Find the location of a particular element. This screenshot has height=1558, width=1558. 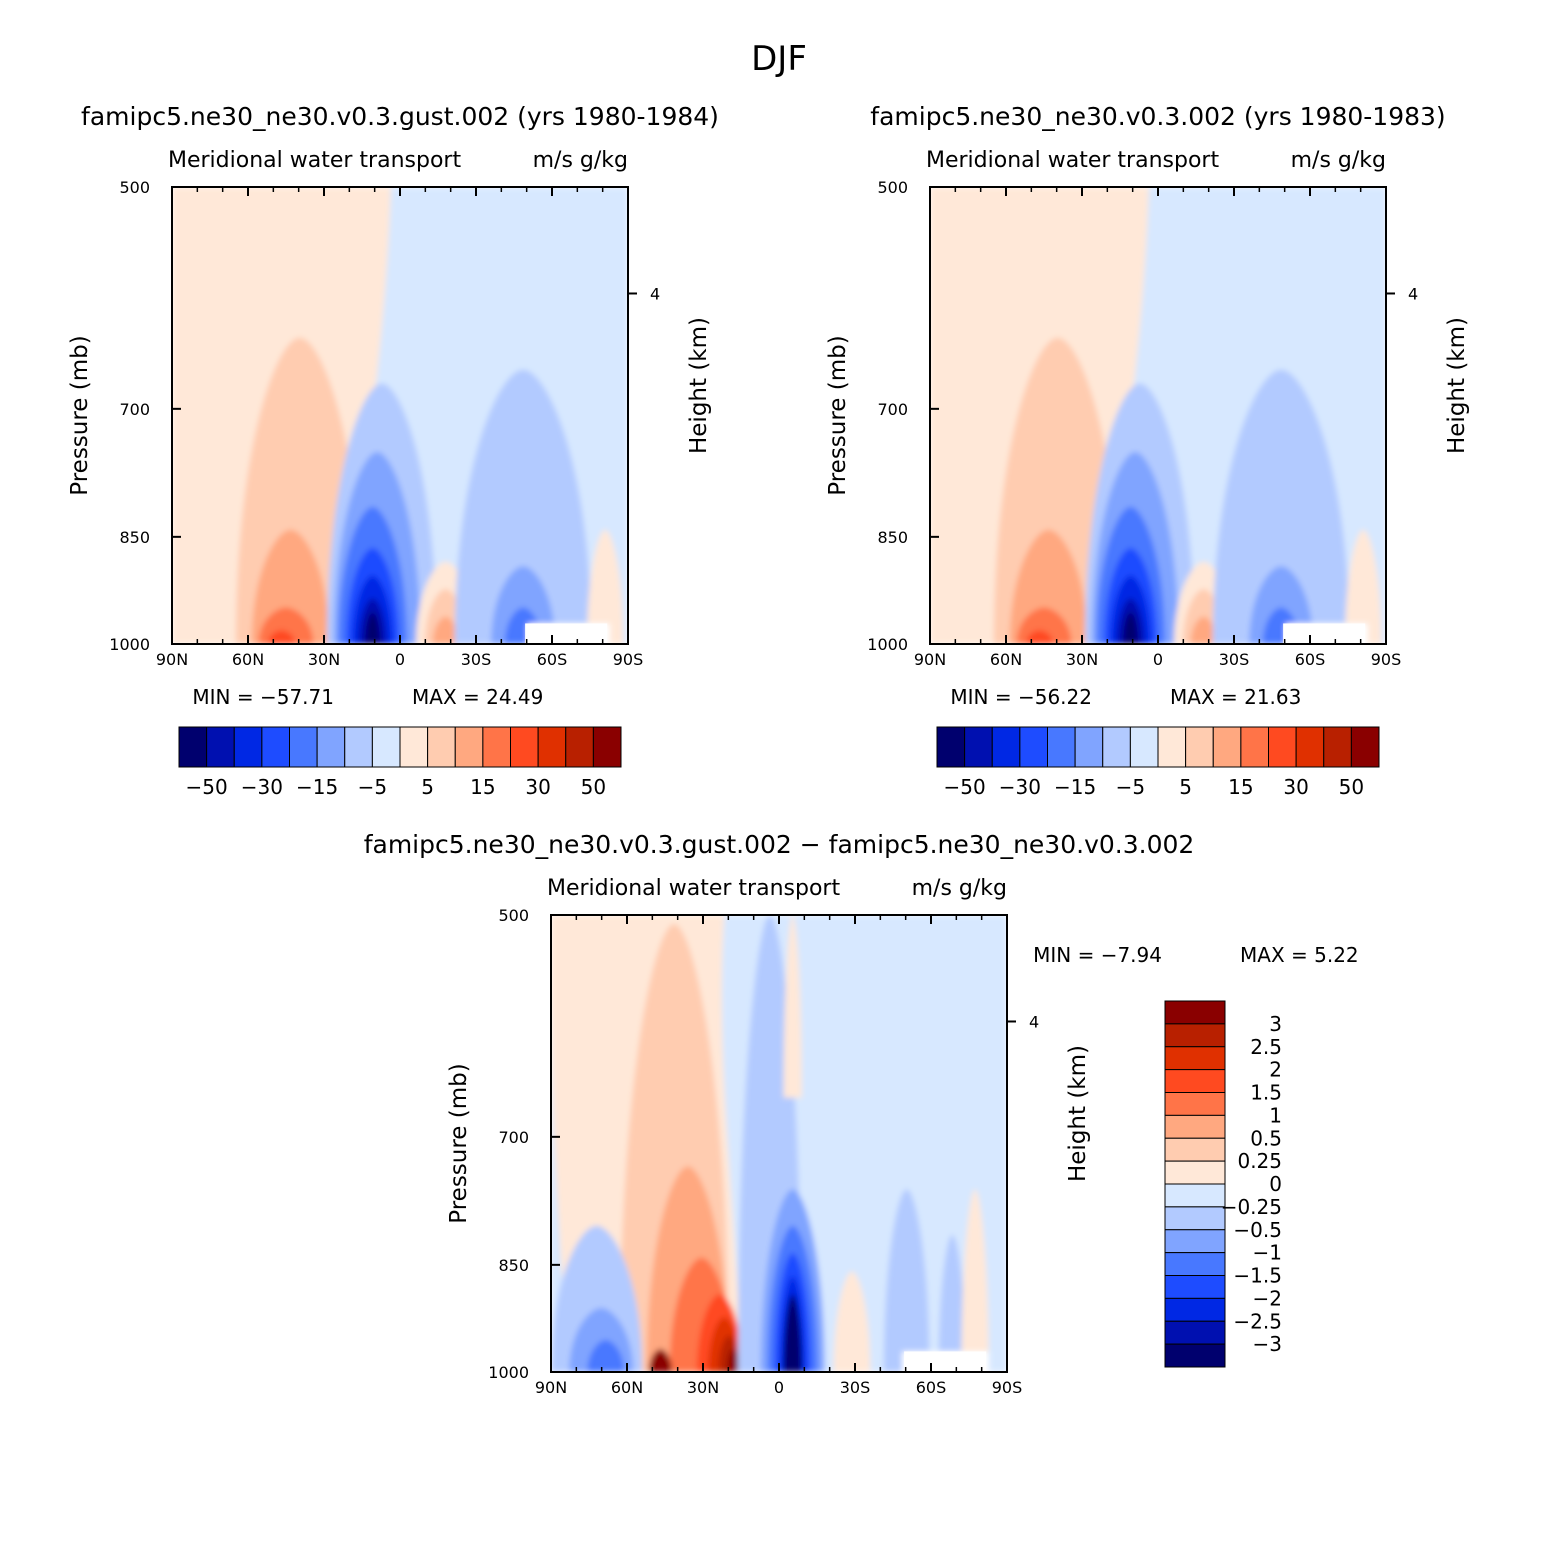

min-label: MIN = −57.71 is located at coordinates (263, 697).